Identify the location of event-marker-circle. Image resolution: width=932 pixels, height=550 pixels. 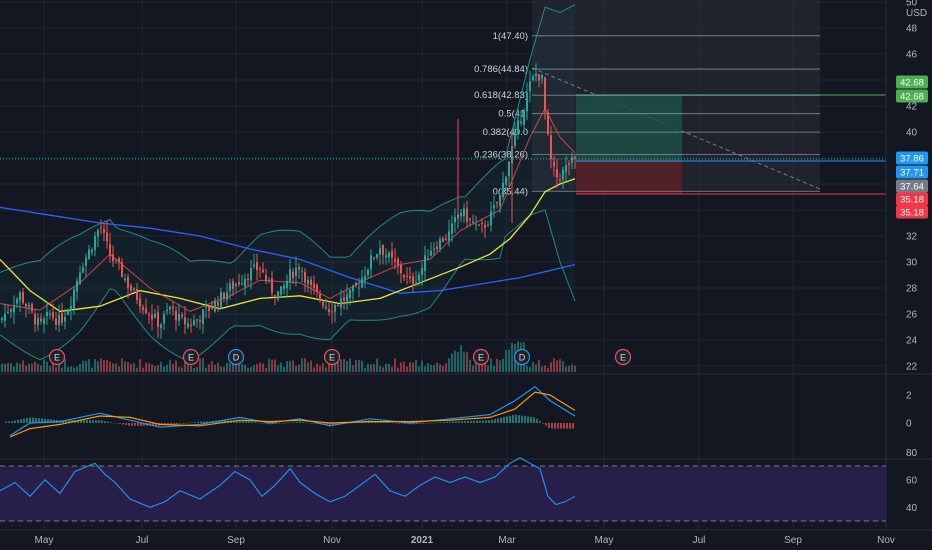
(522, 357).